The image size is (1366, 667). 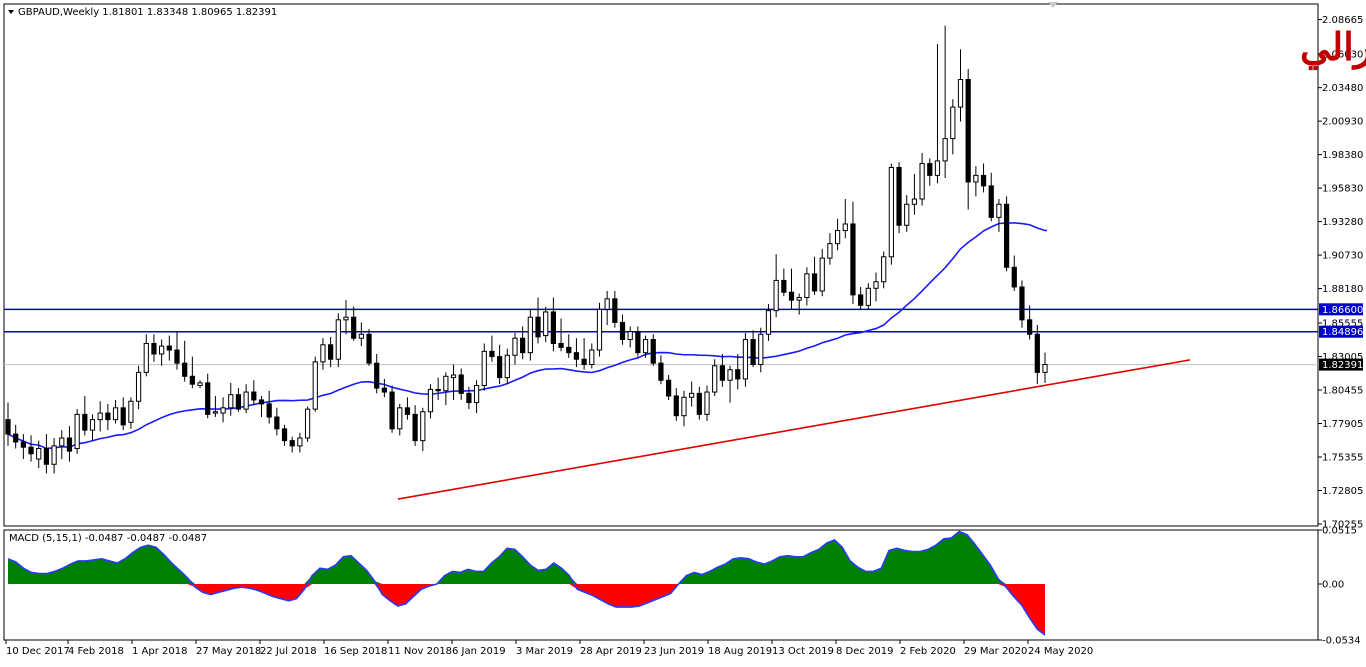 I want to click on macd-signal-line, so click(x=526, y=583).